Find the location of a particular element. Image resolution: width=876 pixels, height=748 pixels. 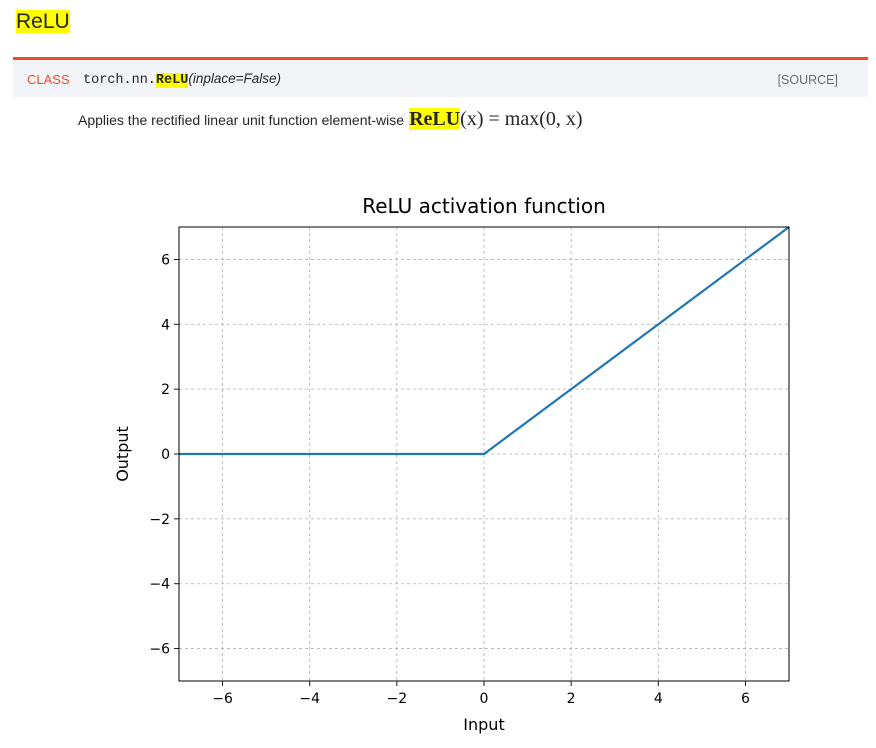

x-tick-label: −4 is located at coordinates (309, 699).